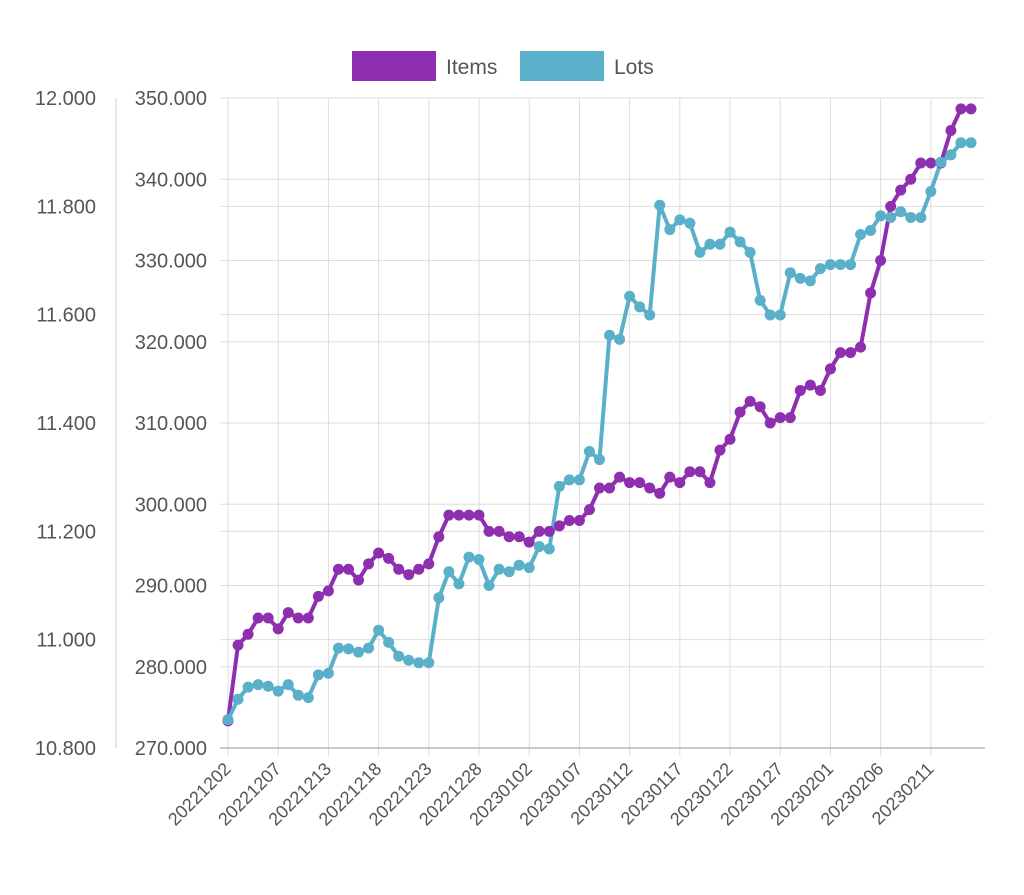  Describe the element at coordinates (634, 67) in the screenshot. I see `legend-label-lots: Lots` at that location.